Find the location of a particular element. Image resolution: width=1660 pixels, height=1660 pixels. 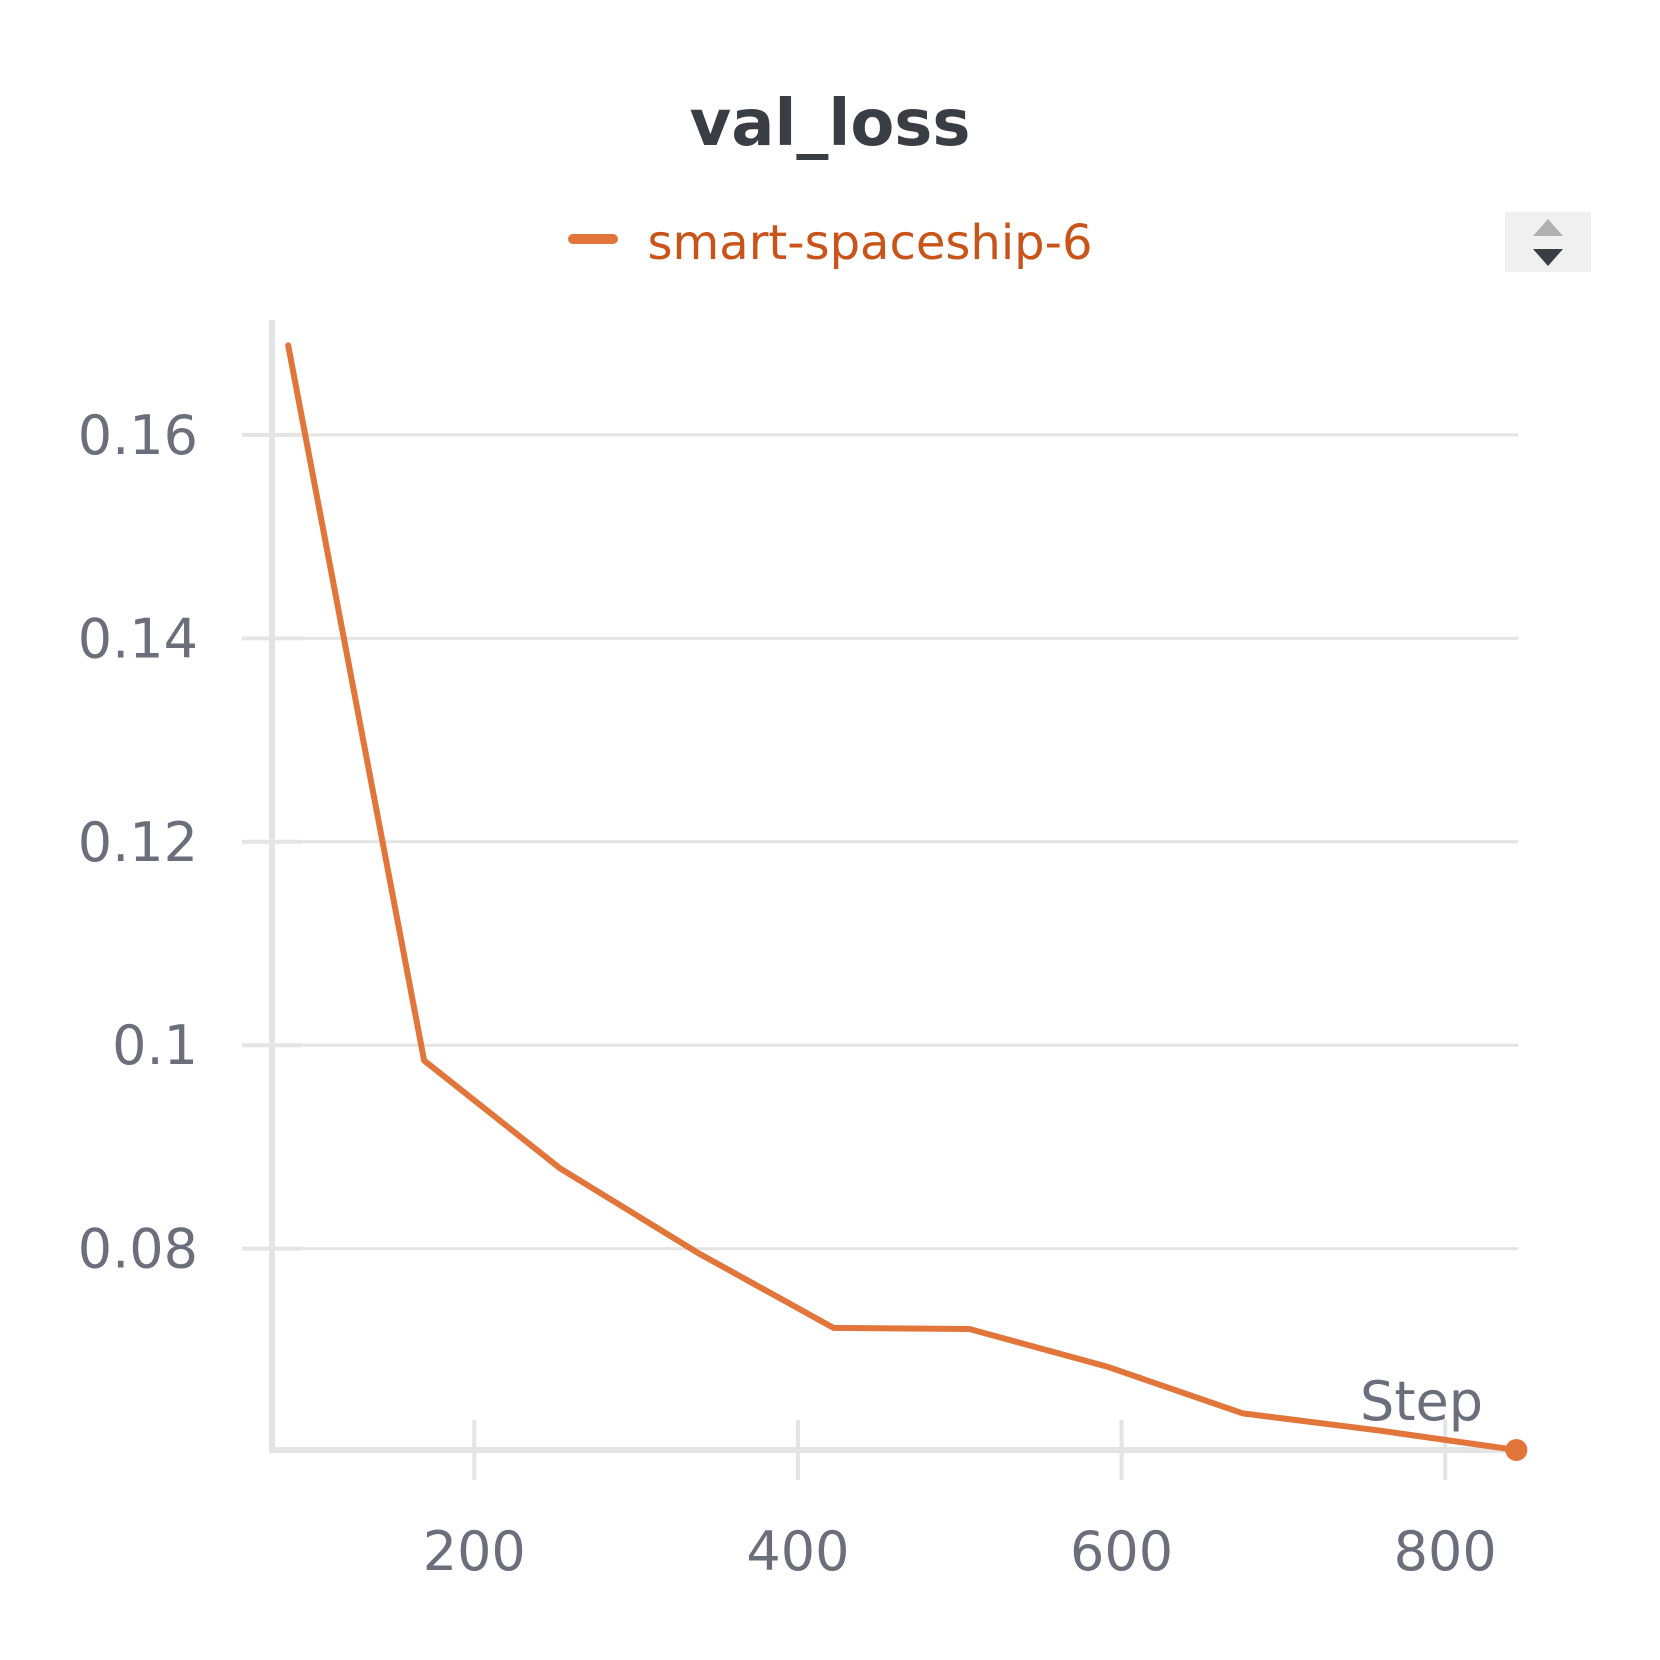

legend-sort-toggle is located at coordinates (1548, 242).